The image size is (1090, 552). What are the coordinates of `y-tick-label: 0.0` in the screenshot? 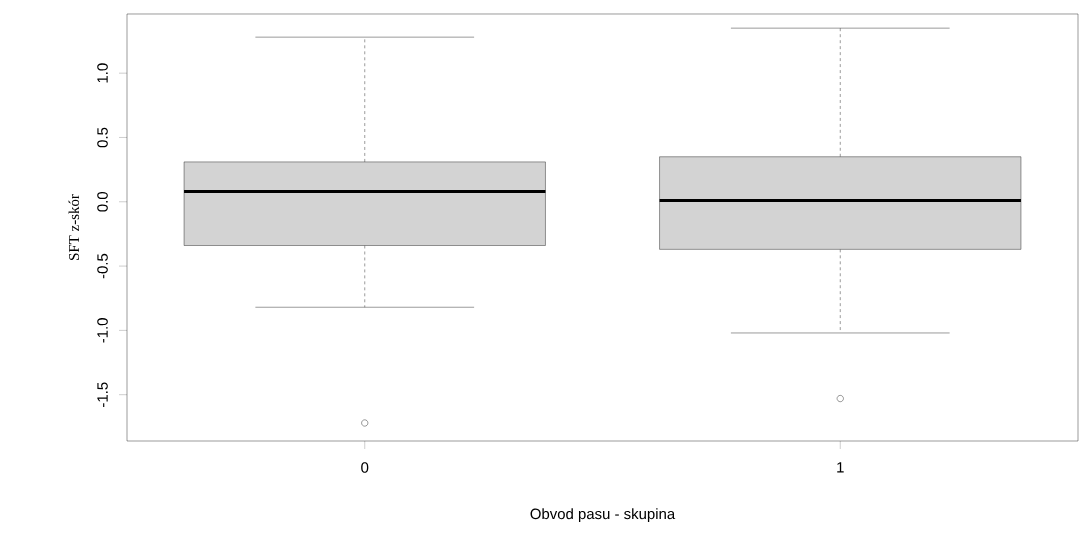 It's located at (102, 201).